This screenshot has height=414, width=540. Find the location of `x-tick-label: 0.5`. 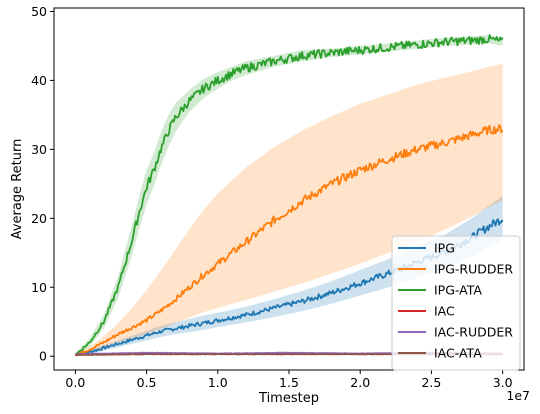

x-tick-label: 0.5 is located at coordinates (147, 382).